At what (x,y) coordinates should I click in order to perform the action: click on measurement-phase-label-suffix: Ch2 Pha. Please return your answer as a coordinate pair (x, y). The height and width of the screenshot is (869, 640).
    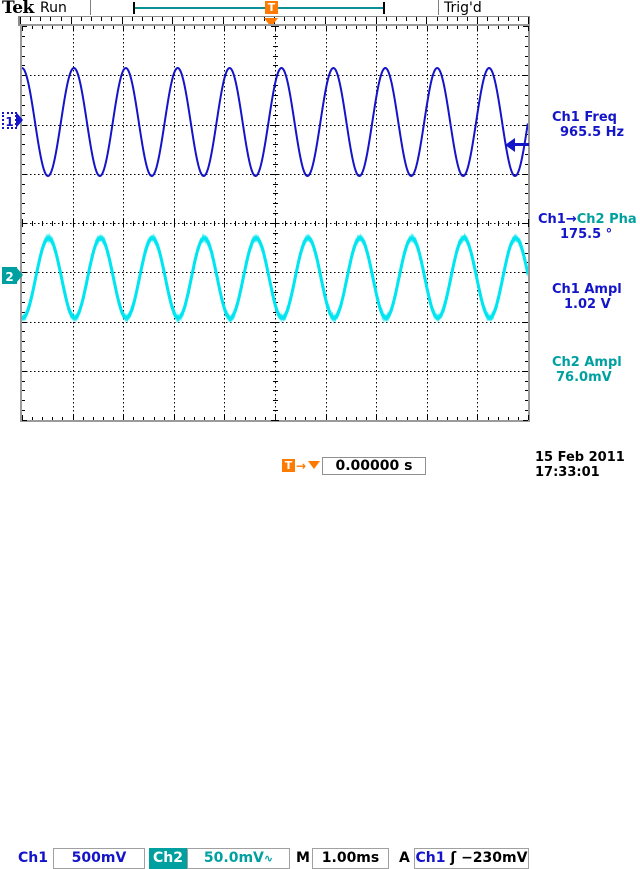
    Looking at the image, I should click on (606, 219).